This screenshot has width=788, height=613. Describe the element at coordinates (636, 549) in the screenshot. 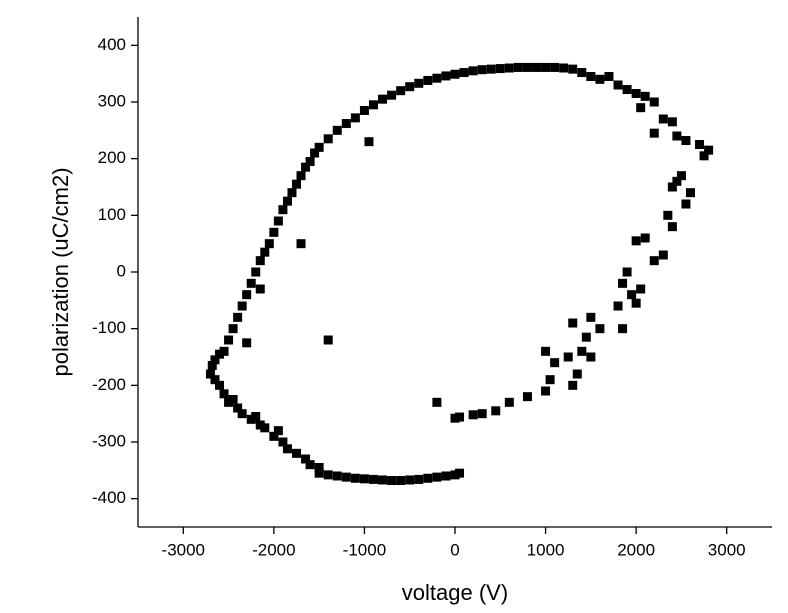

I see `x-tick-label: 2000` at that location.